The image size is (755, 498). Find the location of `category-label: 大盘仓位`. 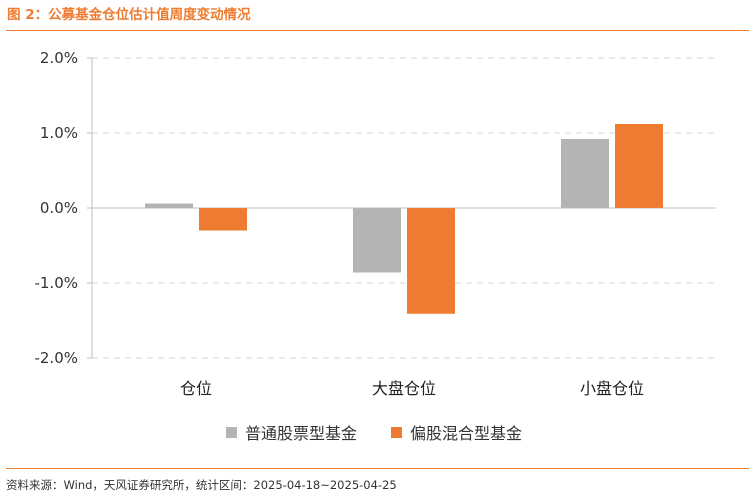

category-label: 大盘仓位 is located at coordinates (404, 388).